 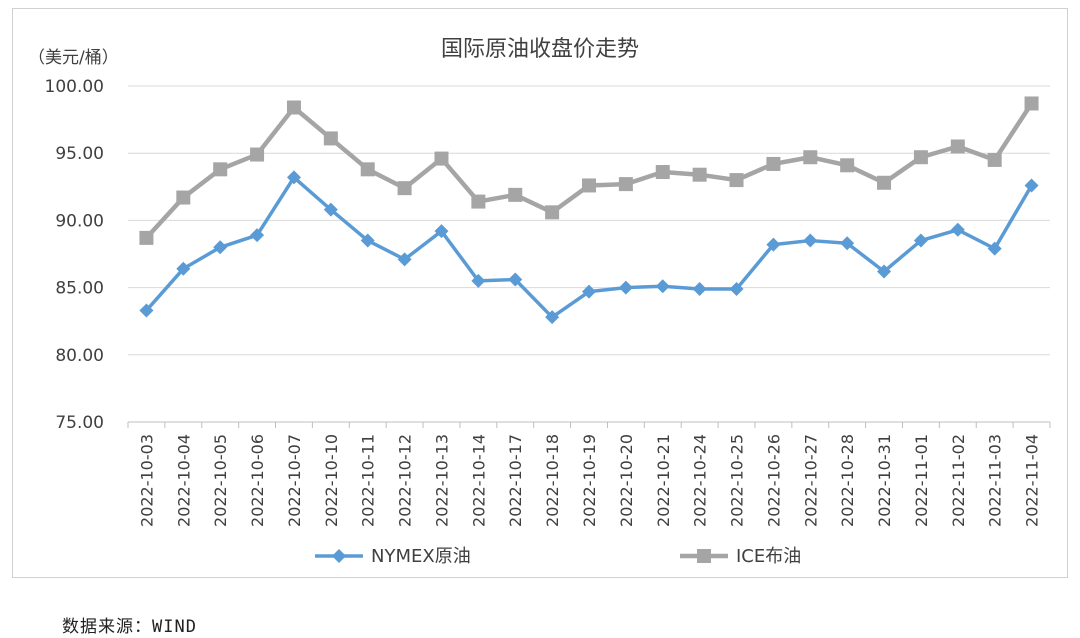 I want to click on legend-item-1: NYMEX原油, so click(x=393, y=556).